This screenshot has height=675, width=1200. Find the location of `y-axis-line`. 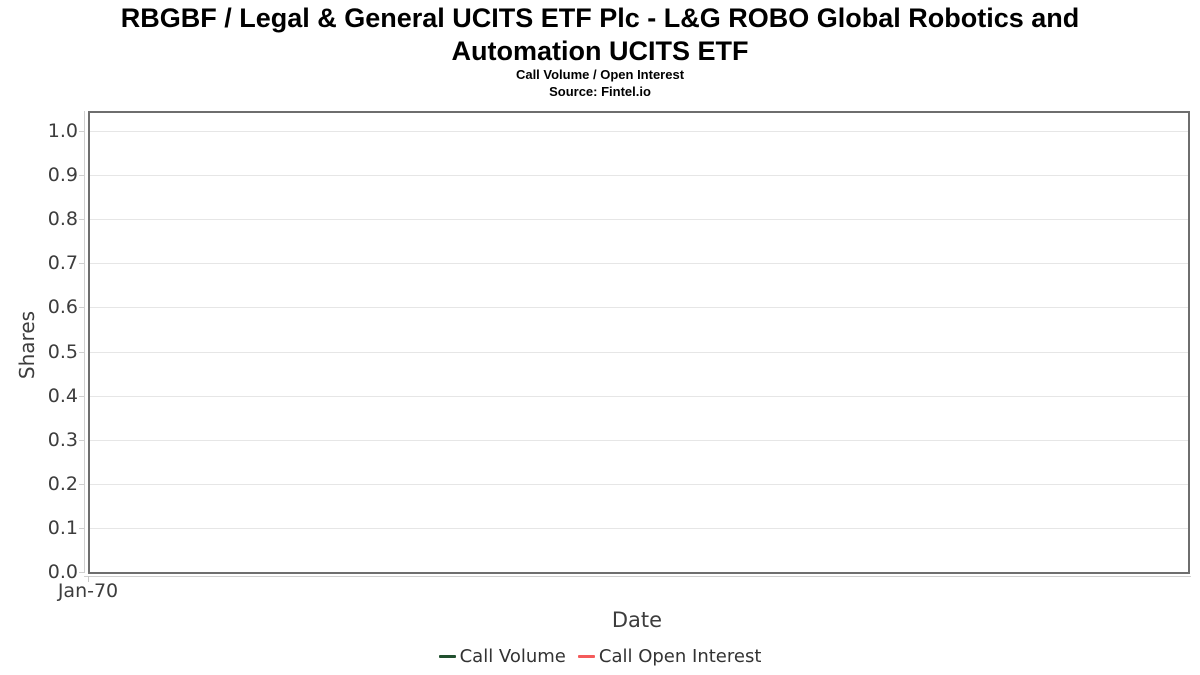

y-axis-line is located at coordinates (84, 341).